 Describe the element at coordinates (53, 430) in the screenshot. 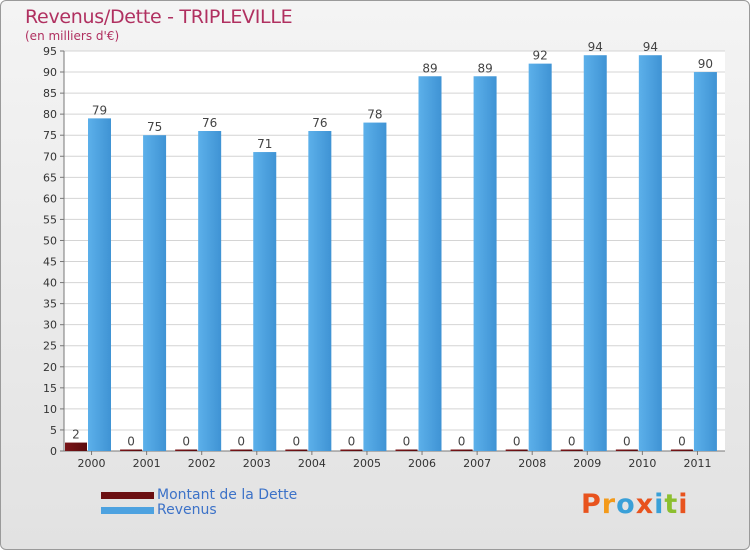

I see `y-tick-label: 5` at that location.